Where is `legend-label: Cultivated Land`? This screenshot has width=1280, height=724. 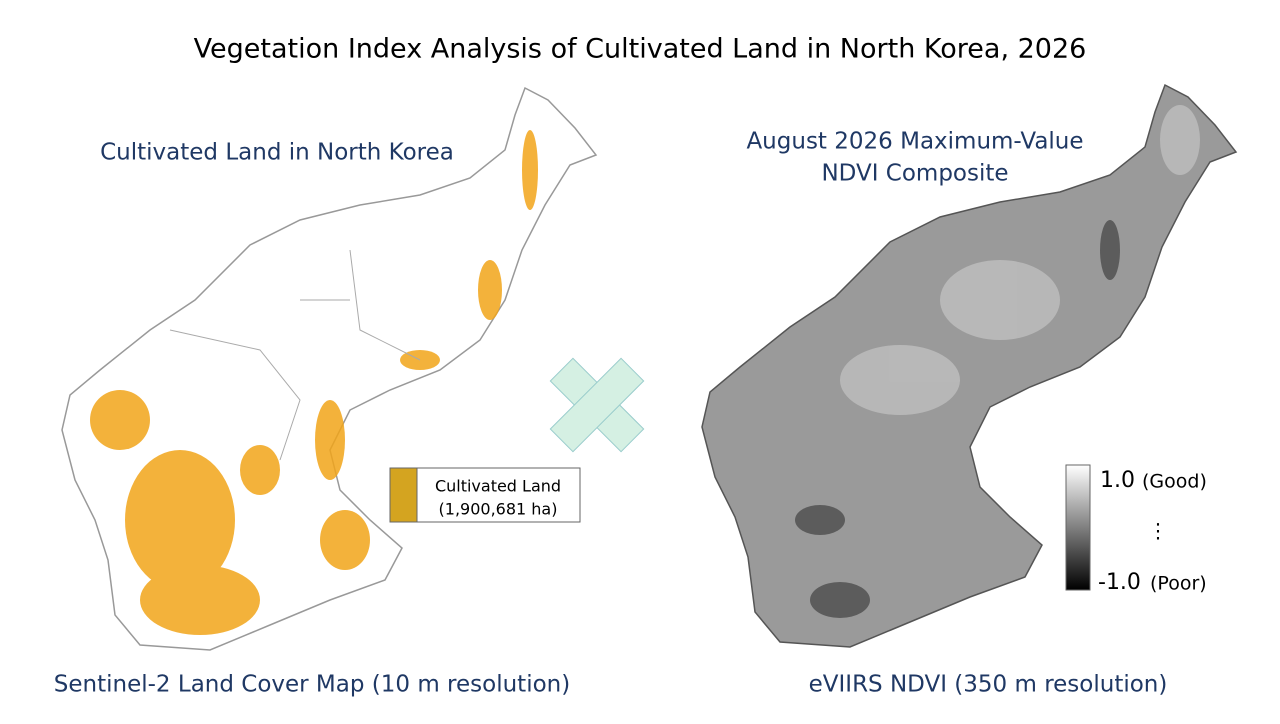
legend-label: Cultivated Land is located at coordinates (498, 486).